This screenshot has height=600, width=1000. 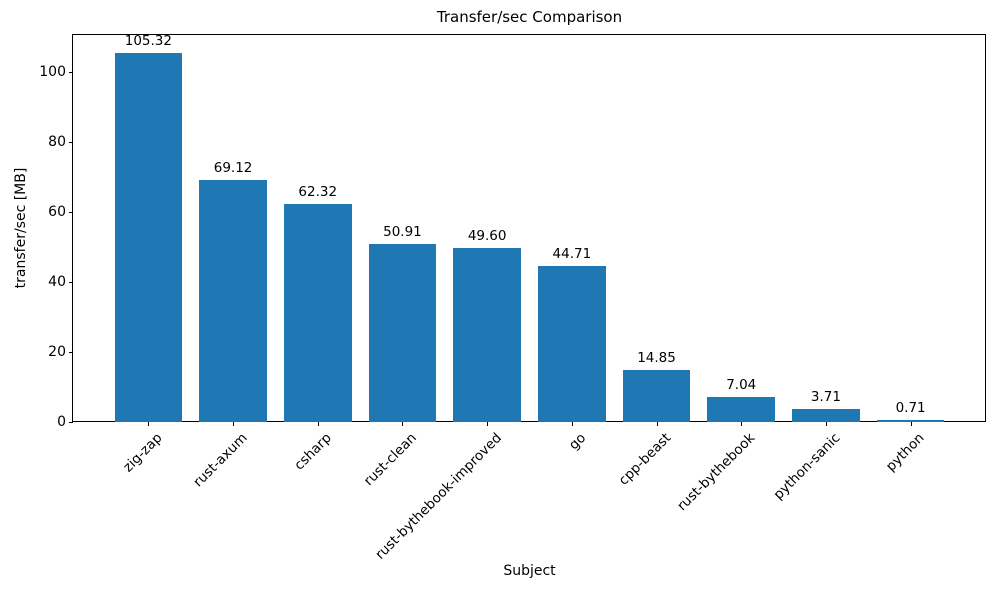 I want to click on bar-rust-bythebook, so click(x=741, y=409).